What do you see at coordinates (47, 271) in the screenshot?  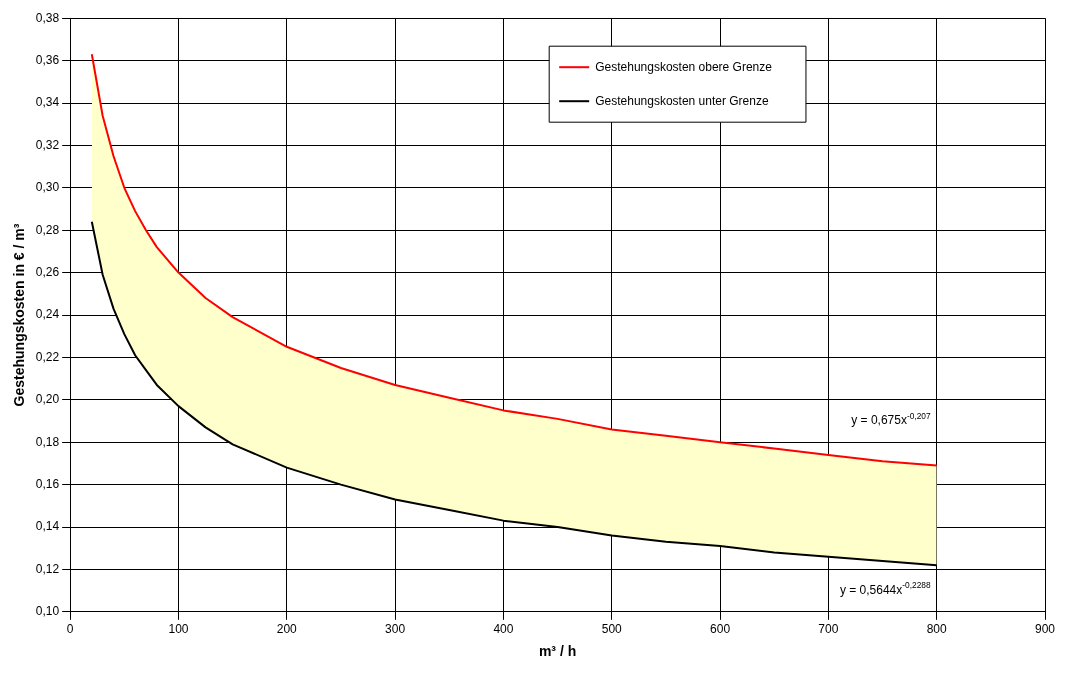 I see `y-tick-label: 0,26` at bounding box center [47, 271].